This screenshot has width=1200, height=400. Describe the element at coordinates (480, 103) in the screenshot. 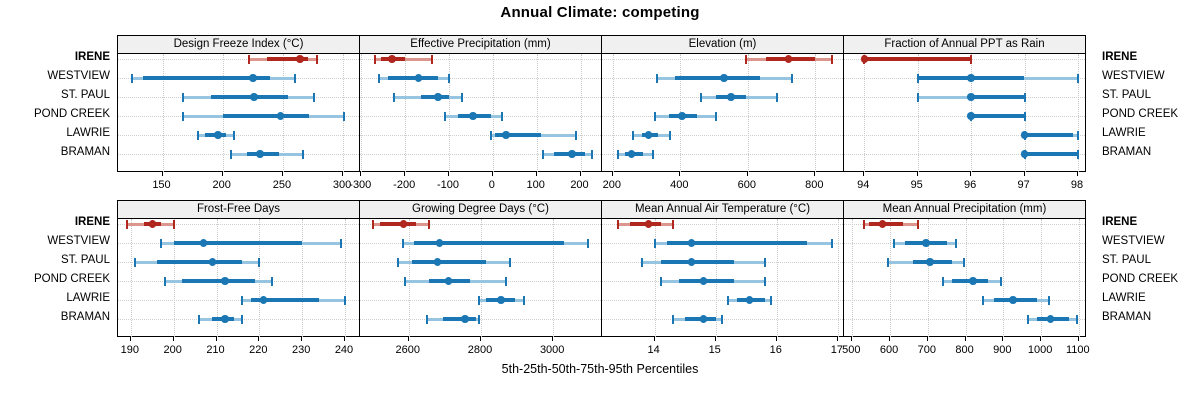

I see `panel-effective-precipitation-mm-: Effective Precipitation (mm)` at that location.